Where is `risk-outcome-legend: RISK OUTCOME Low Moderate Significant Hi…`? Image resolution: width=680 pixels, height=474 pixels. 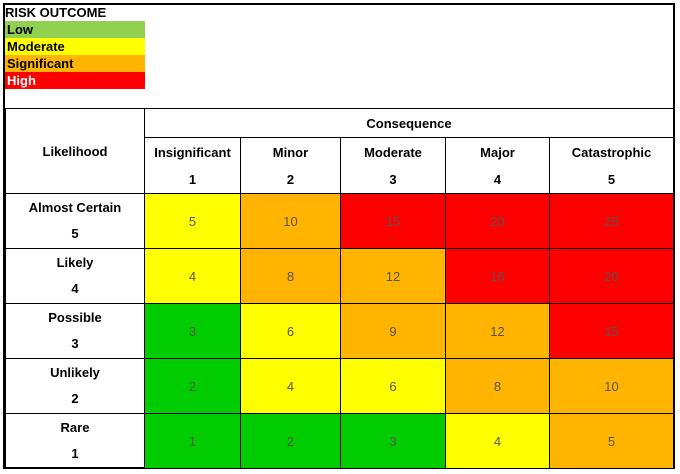
risk-outcome-legend: RISK OUTCOME Low Moderate Significant Hi… is located at coordinates (75, 47).